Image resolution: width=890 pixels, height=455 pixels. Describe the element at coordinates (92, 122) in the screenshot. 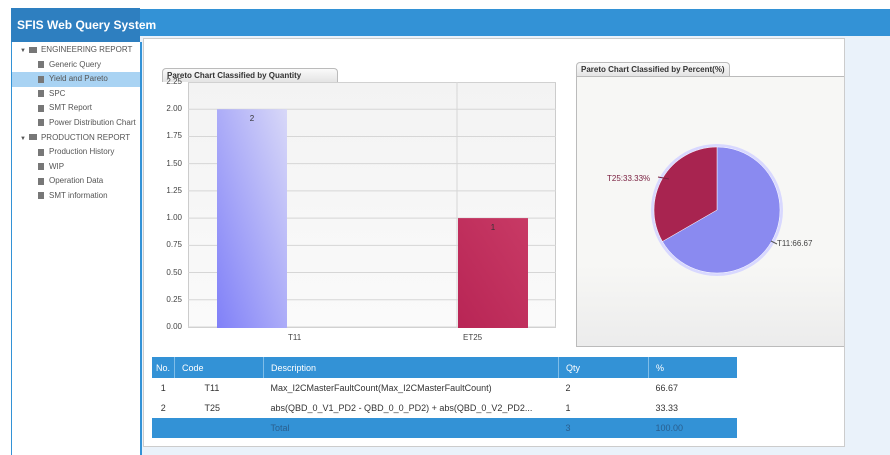

I see `tree-item-label: Power Distribution Chart` at that location.